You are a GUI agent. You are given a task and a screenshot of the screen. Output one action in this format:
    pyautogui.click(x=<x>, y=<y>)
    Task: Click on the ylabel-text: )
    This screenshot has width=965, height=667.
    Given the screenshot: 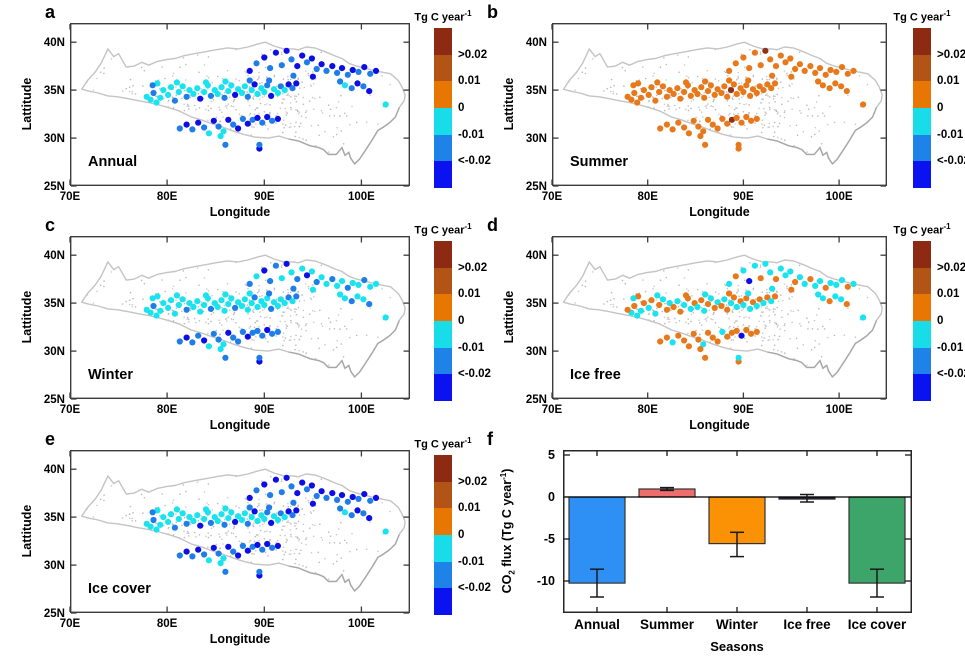 What is the action you would take?
    pyautogui.click(x=507, y=470)
    